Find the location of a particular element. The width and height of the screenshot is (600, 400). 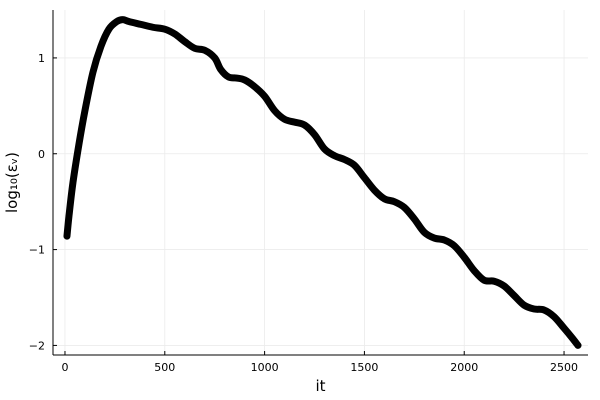

x-tick-label-4: 2000 is located at coordinates (464, 367).